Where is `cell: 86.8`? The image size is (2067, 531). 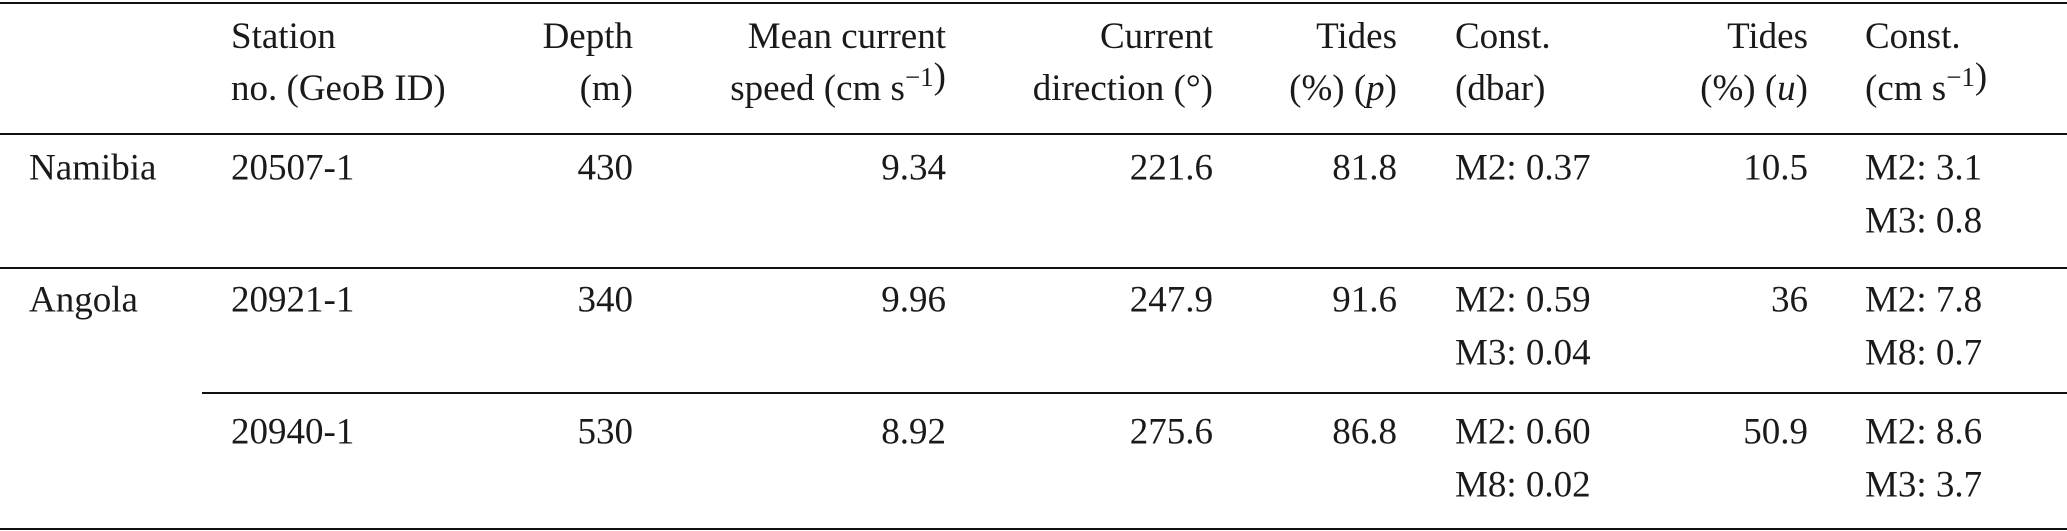
cell: 86.8 is located at coordinates (1364, 431).